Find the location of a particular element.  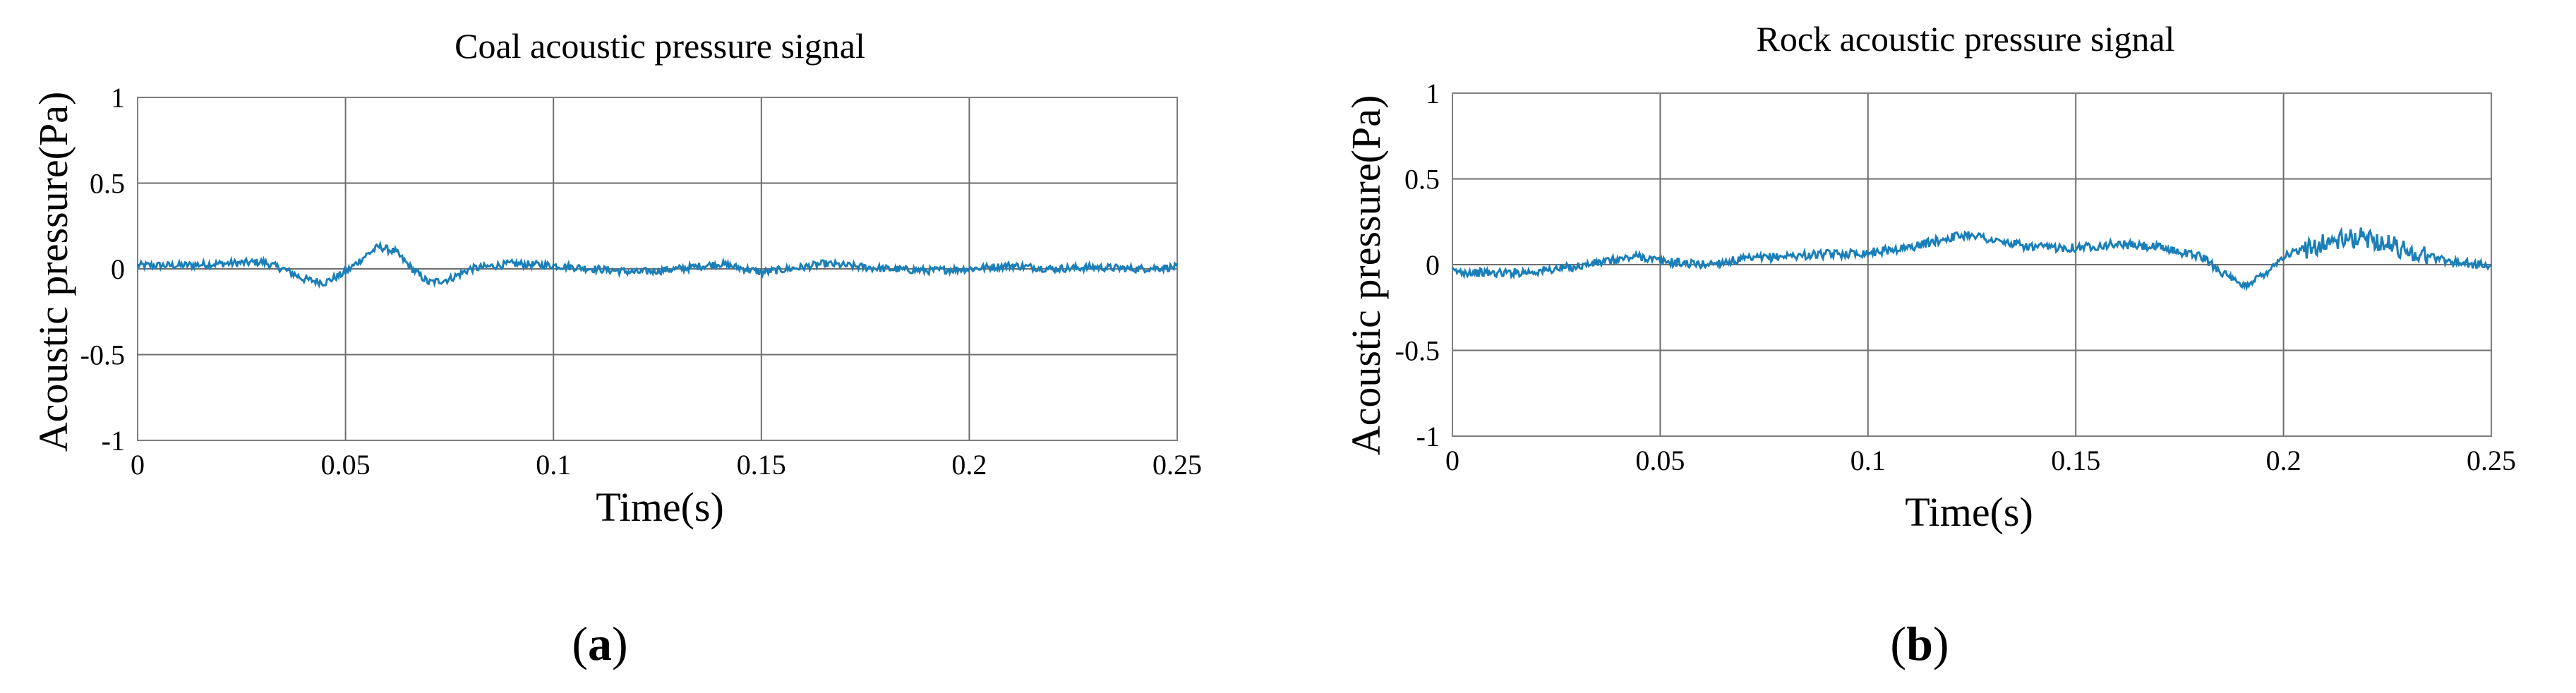

x-tick-label-coal: 0.2 is located at coordinates (969, 465).